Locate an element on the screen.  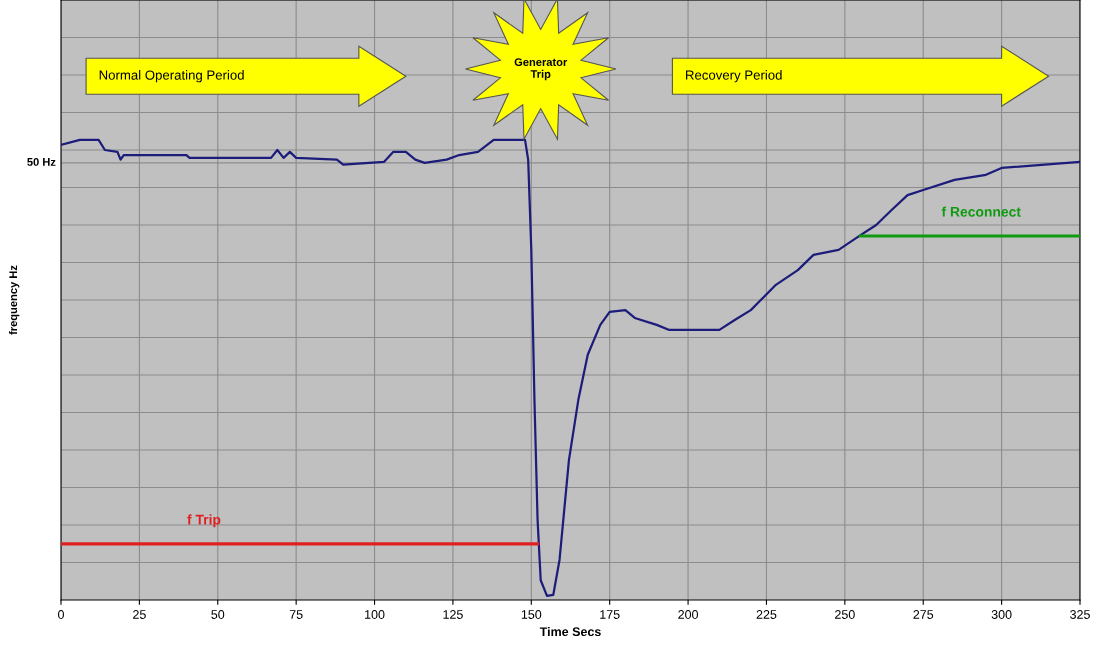
ref-line-label: 50 Hz is located at coordinates (41, 162).